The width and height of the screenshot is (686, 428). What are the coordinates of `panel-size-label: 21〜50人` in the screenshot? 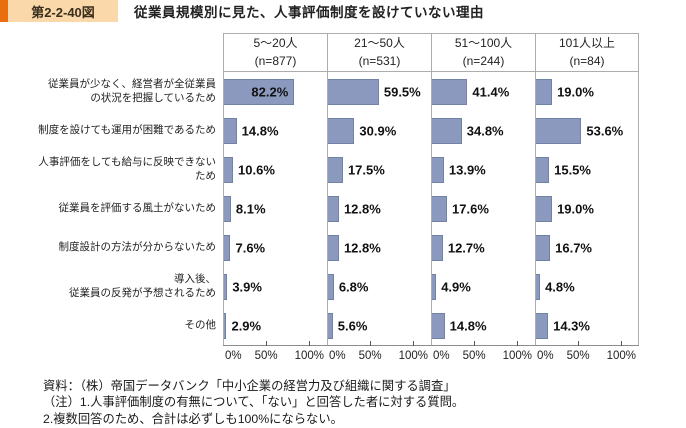 It's located at (379, 43).